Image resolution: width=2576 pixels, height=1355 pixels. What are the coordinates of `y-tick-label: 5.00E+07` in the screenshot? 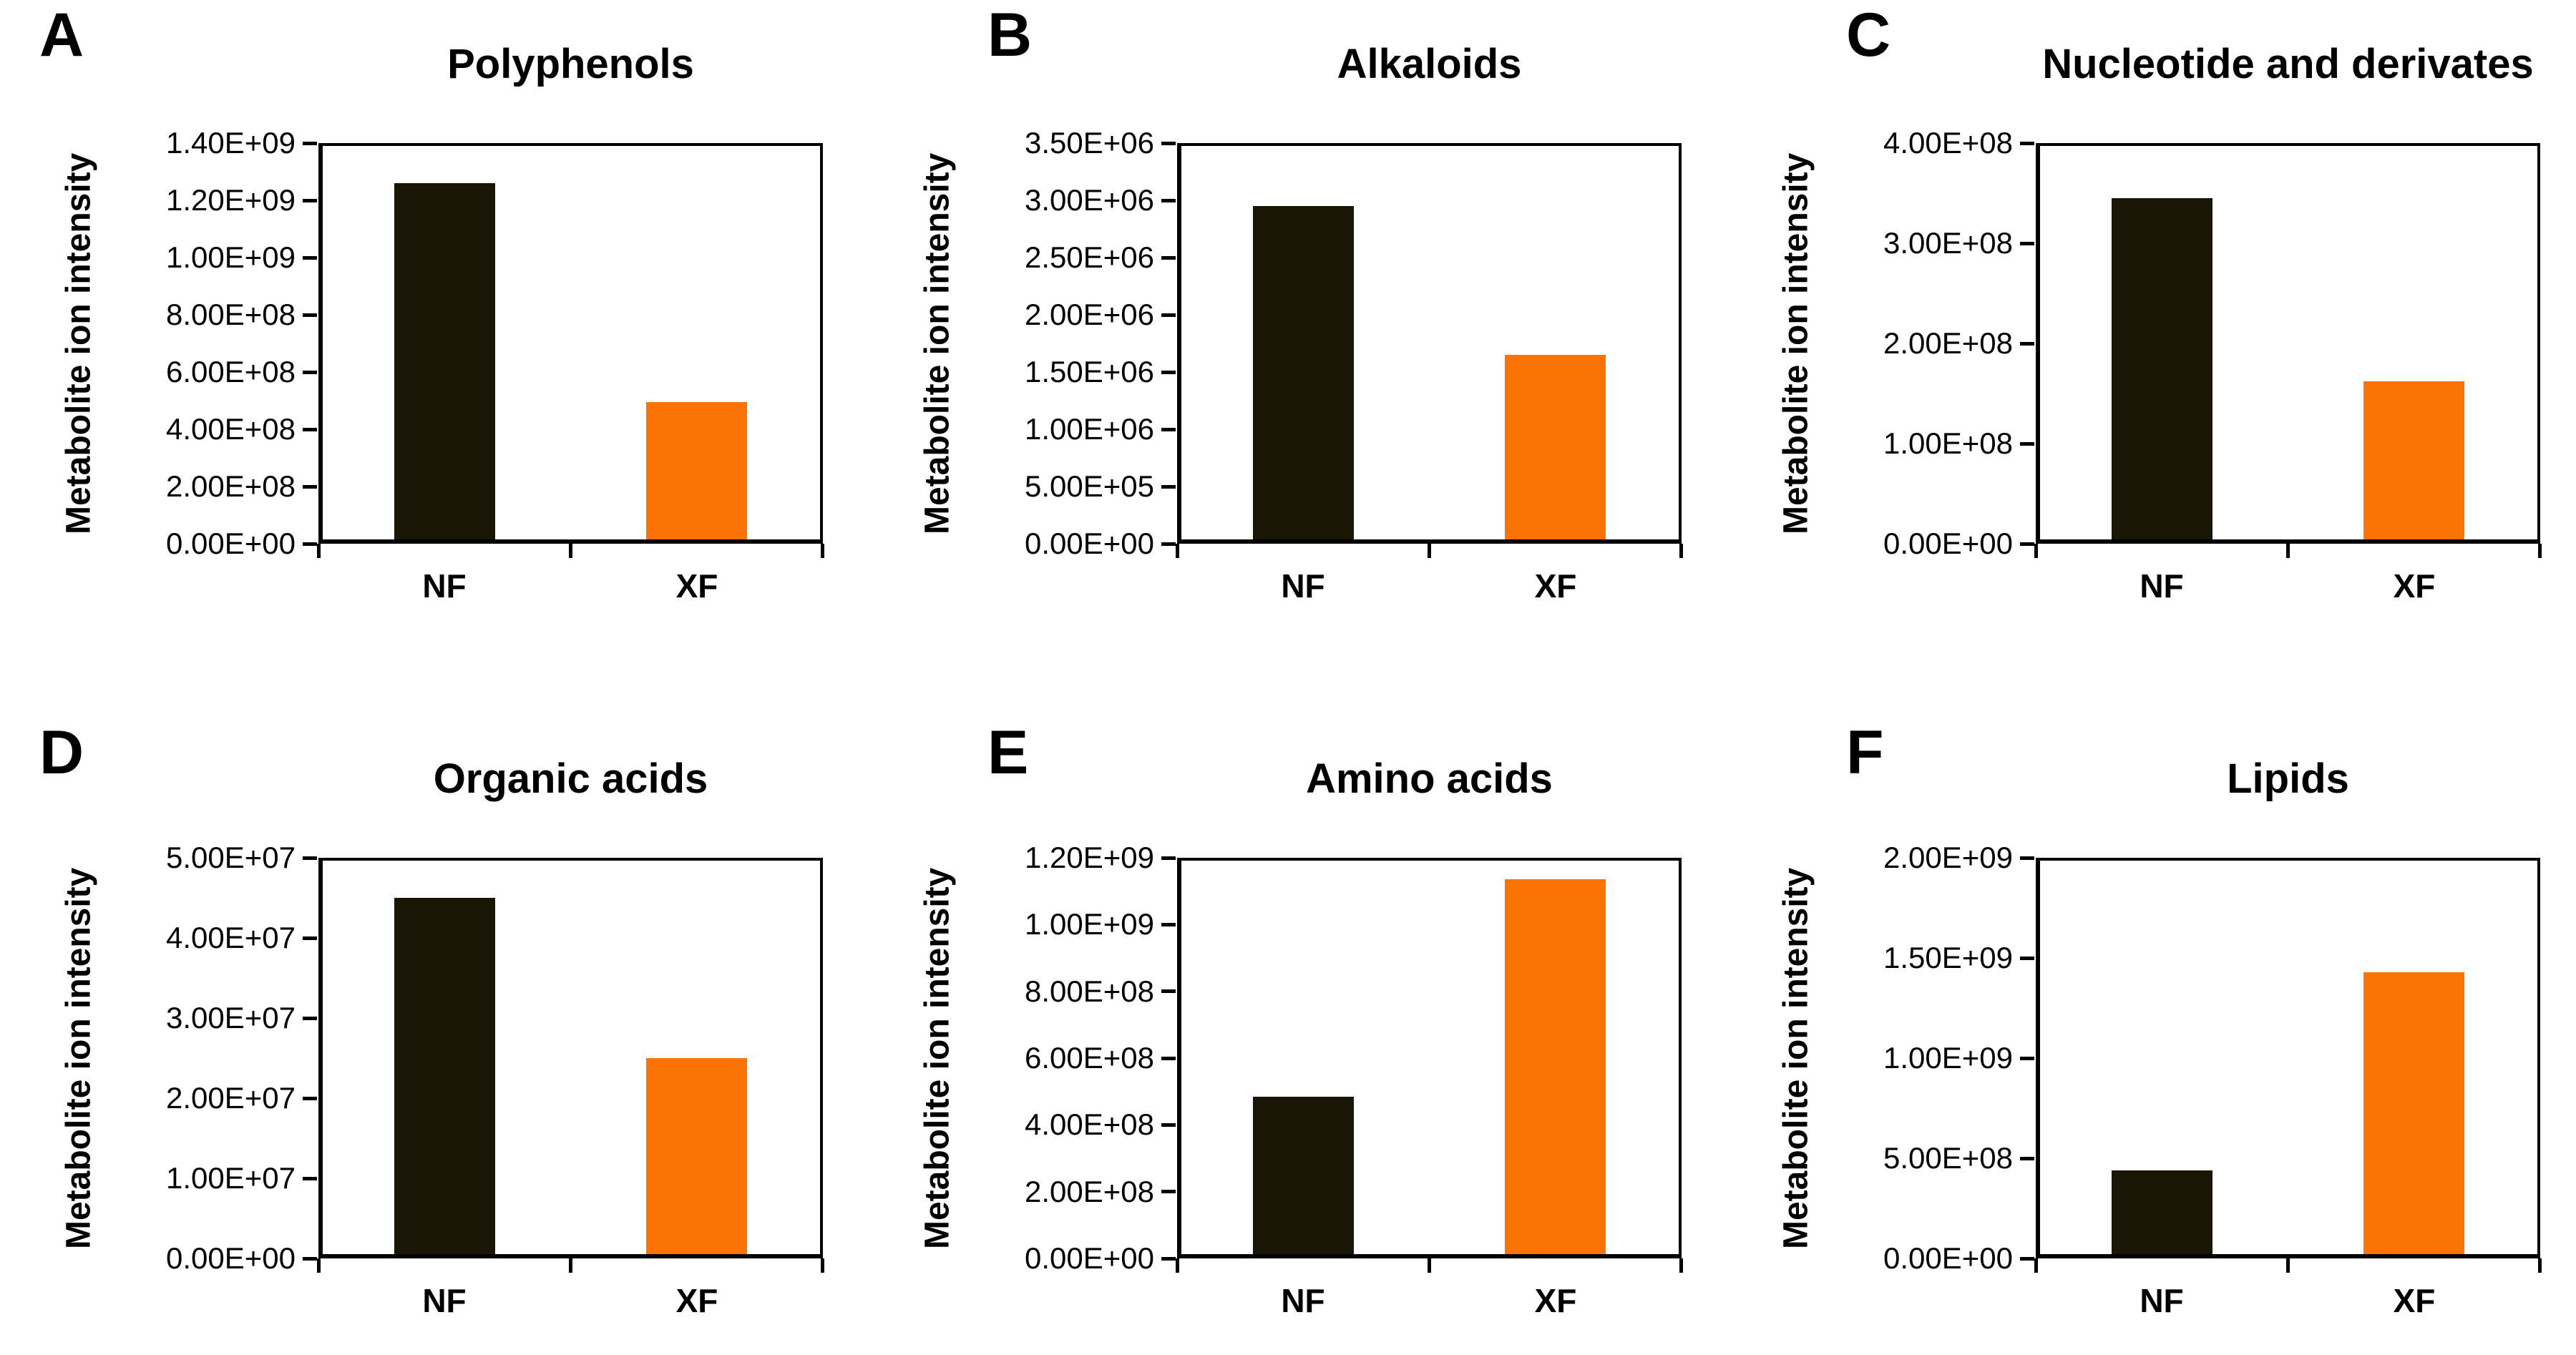 It's located at (230, 857).